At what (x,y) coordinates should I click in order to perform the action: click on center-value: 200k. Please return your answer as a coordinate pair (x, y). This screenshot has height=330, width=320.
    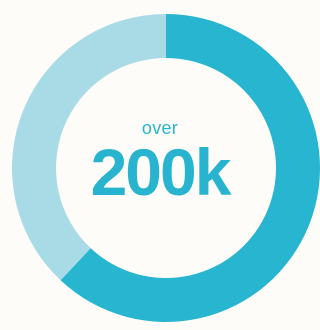
    Looking at the image, I should click on (161, 172).